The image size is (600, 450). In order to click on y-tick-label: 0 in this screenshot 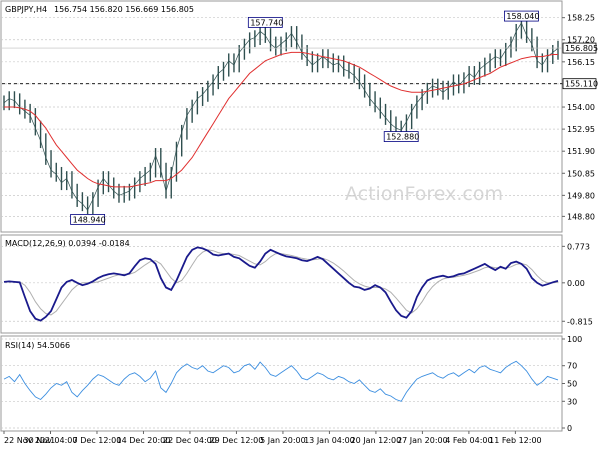, I will do `click(569, 428)`.